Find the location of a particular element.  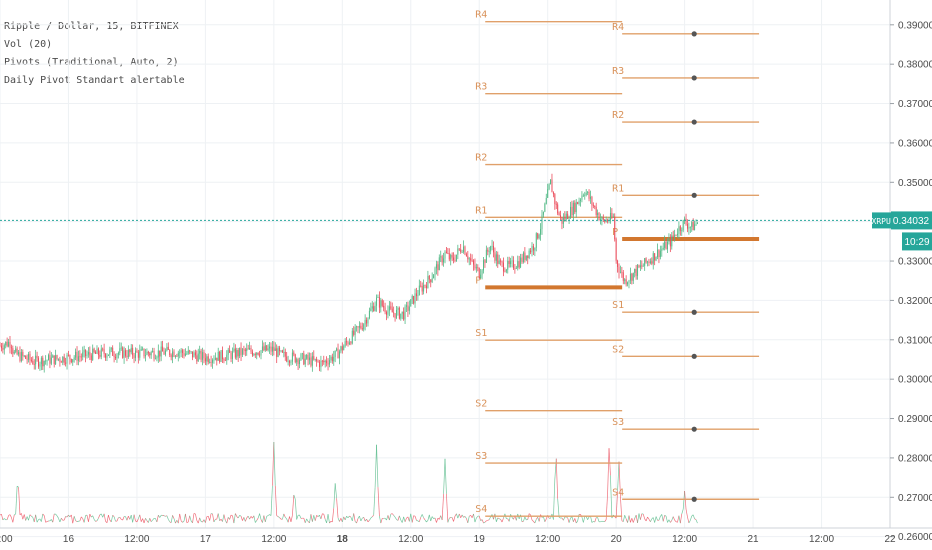

price-tick-label: 0.26000 is located at coordinates (915, 537).